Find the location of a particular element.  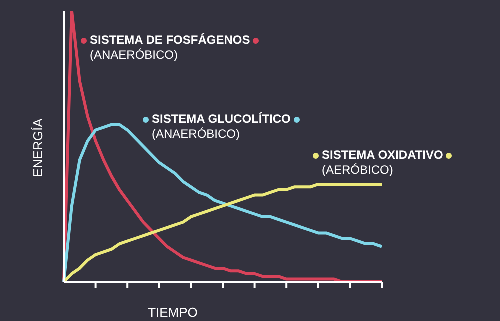

x-axis-title: TIEMPO is located at coordinates (173, 312).